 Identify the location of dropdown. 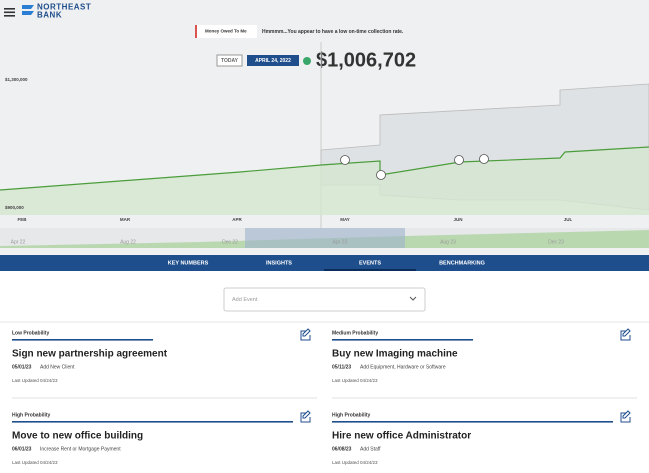
(324, 299).